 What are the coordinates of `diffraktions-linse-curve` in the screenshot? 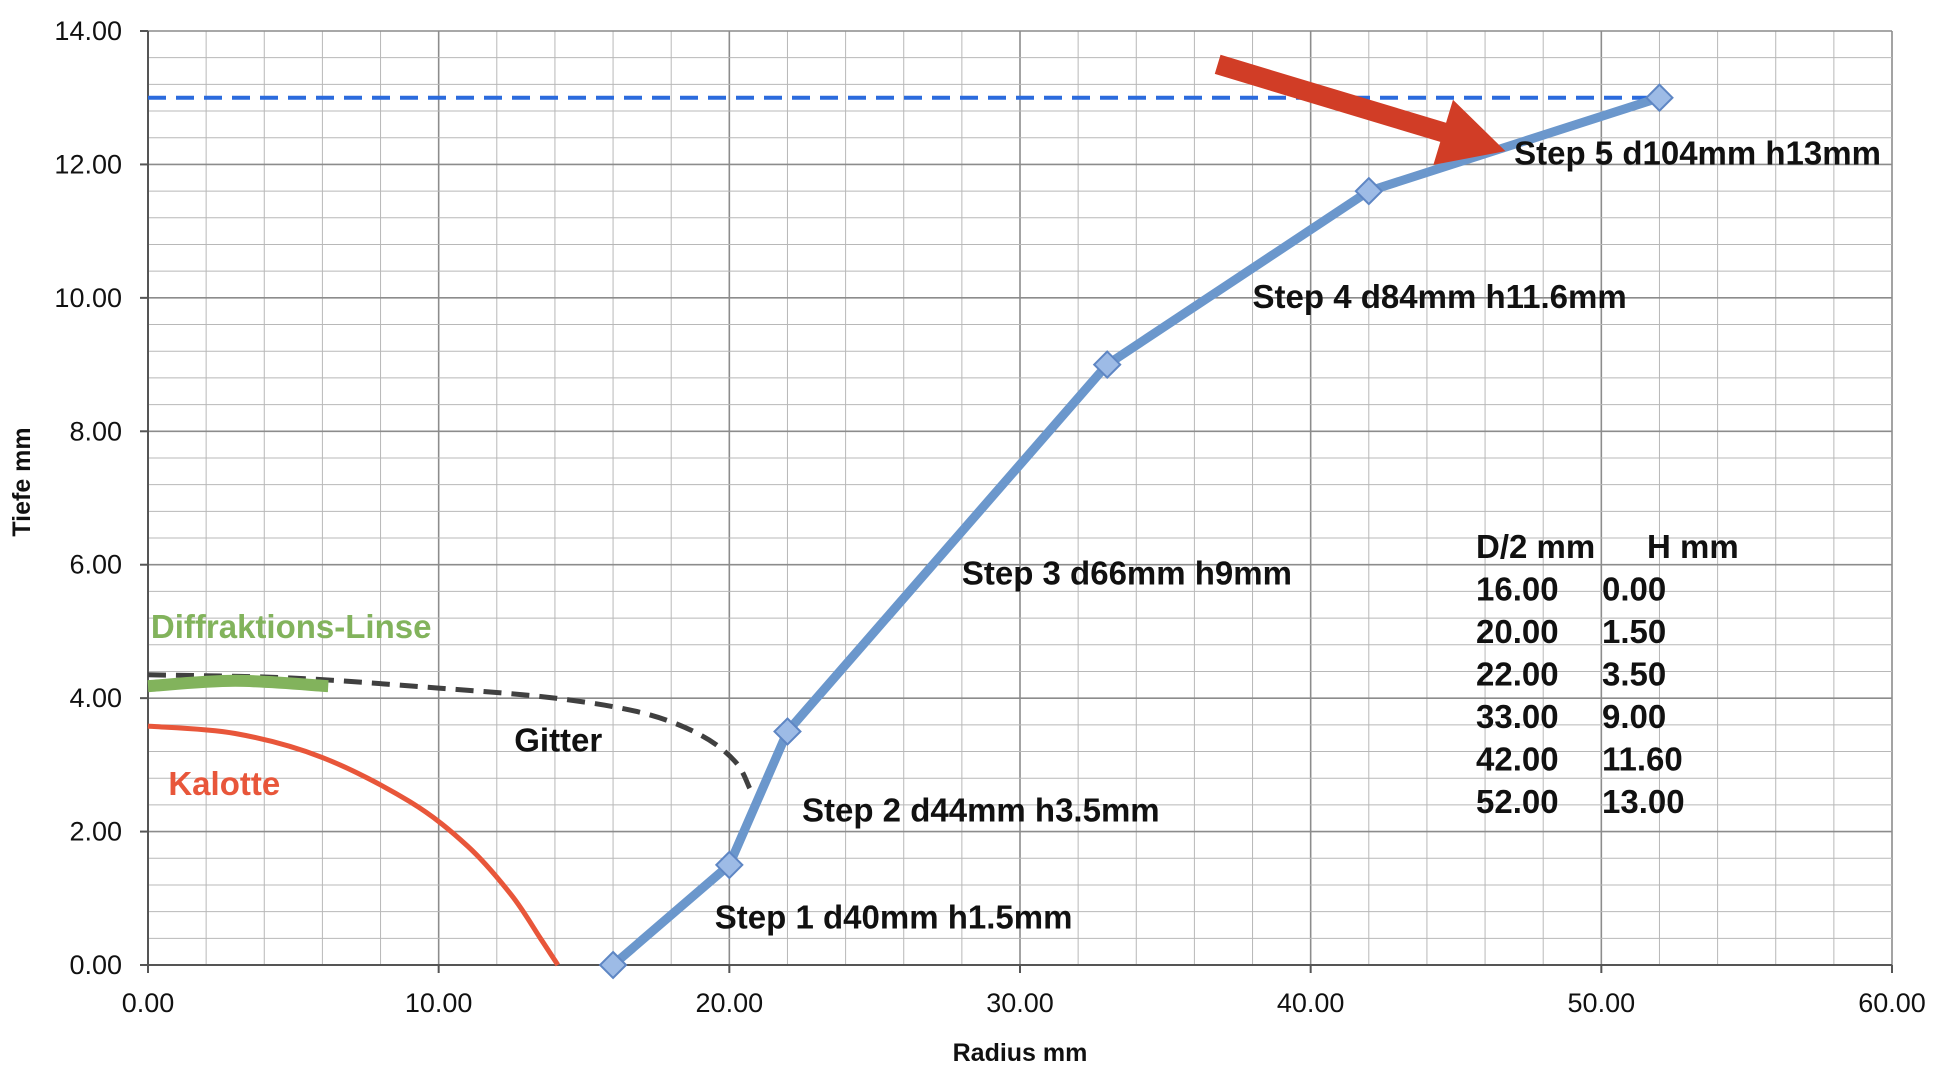 It's located at (238, 683).